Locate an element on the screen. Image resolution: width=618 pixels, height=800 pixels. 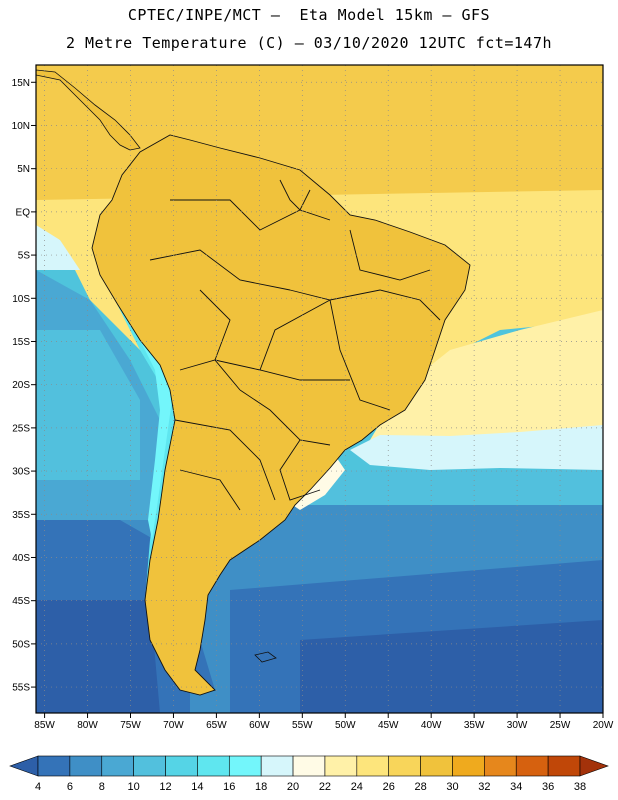
colorbar-label: 6 is located at coordinates (70, 787).